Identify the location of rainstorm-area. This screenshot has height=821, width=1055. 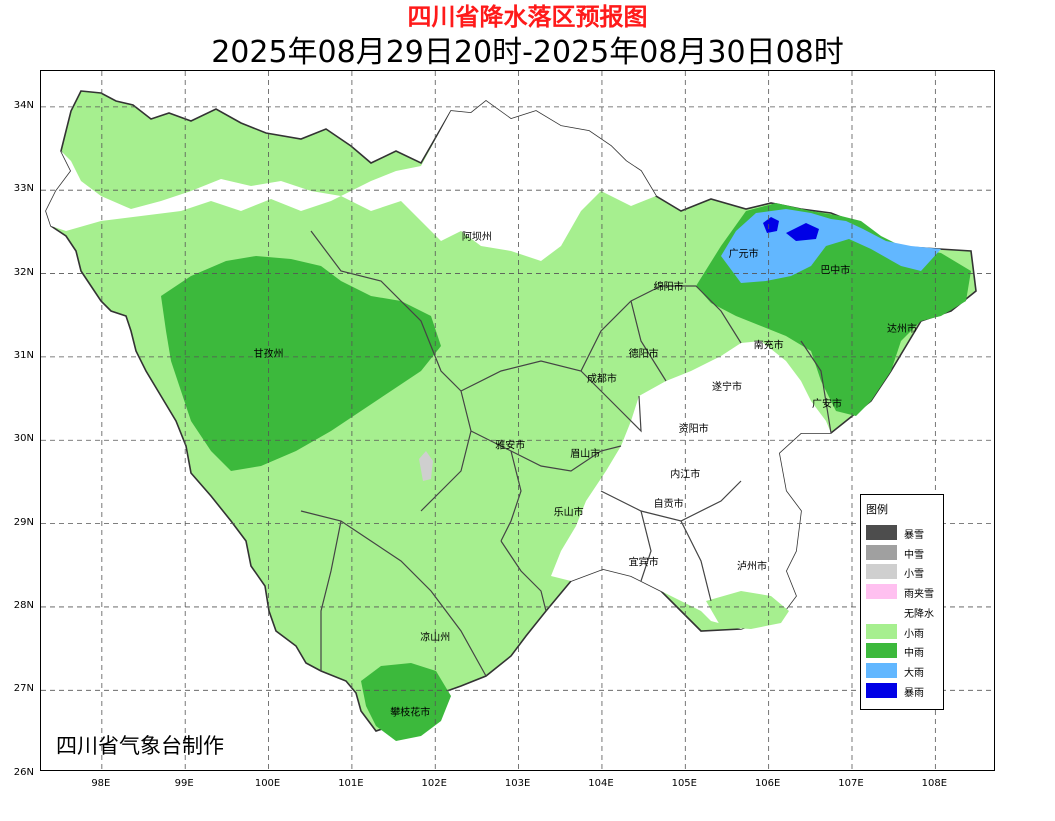
(791, 229).